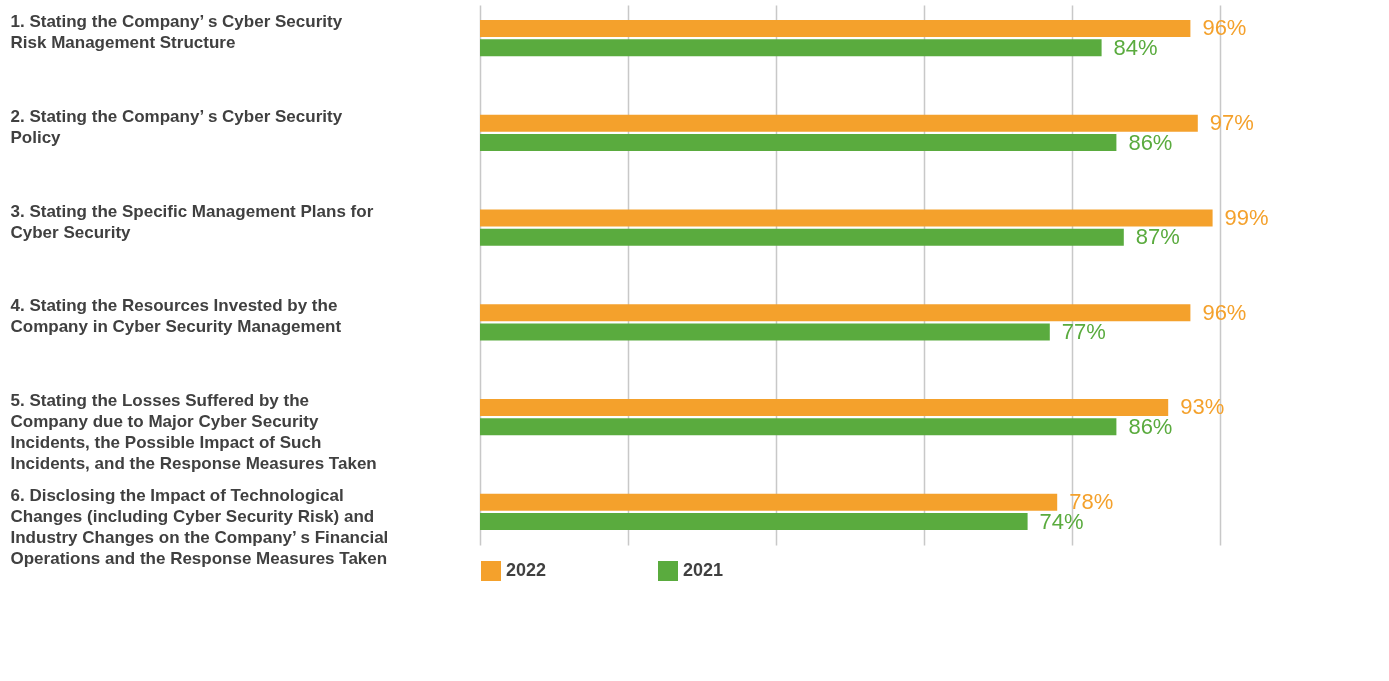 The image size is (1389, 681). Describe the element at coordinates (193, 432) in the screenshot. I see `y-tick-label: 5. Stating the Losses Suffered by the Company due to Major Cyber Security Incidents, the Possible Impact of Such Incidents, and the Response Measures Taken` at that location.